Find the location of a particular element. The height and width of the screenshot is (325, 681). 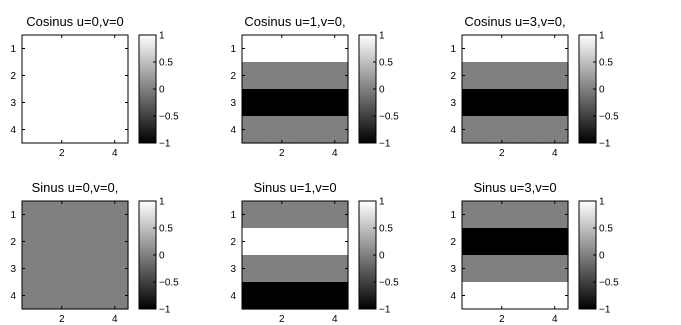

panel-5-colorbar-tick-label-2: 0 is located at coordinates (382, 256).